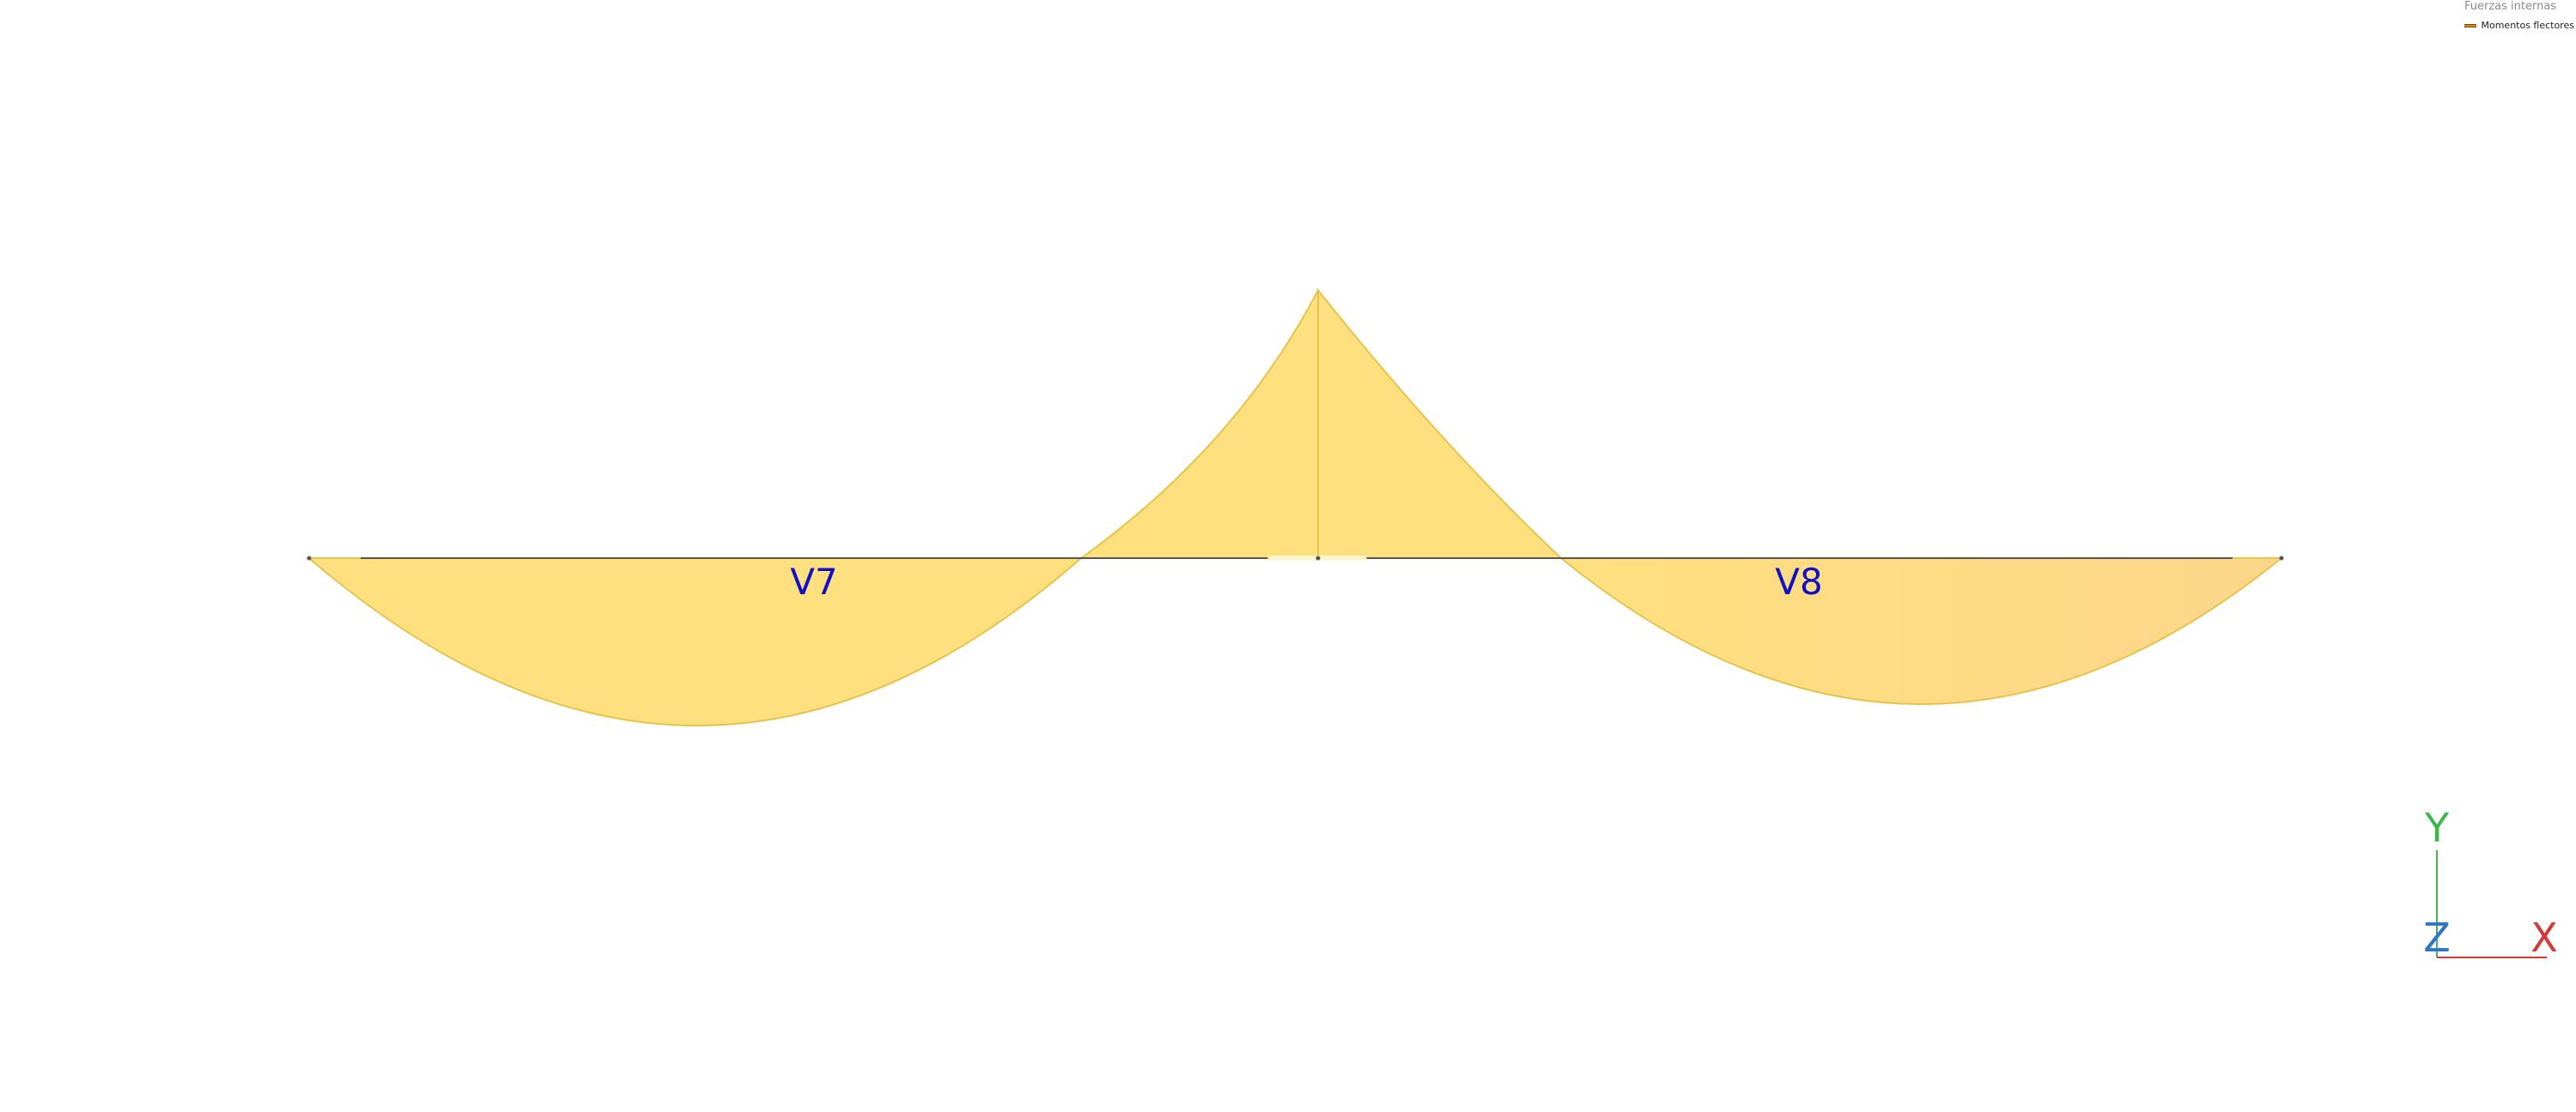 The image size is (2576, 1112). What do you see at coordinates (1921, 631) in the screenshot?
I see `moment-region-v8-span` at bounding box center [1921, 631].